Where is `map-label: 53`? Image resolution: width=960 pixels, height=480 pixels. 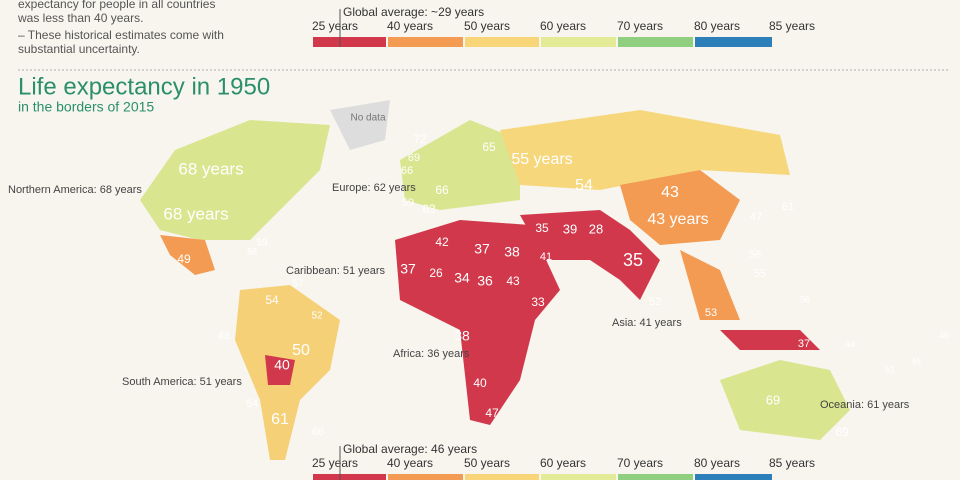
map-label: 53 is located at coordinates (711, 313).